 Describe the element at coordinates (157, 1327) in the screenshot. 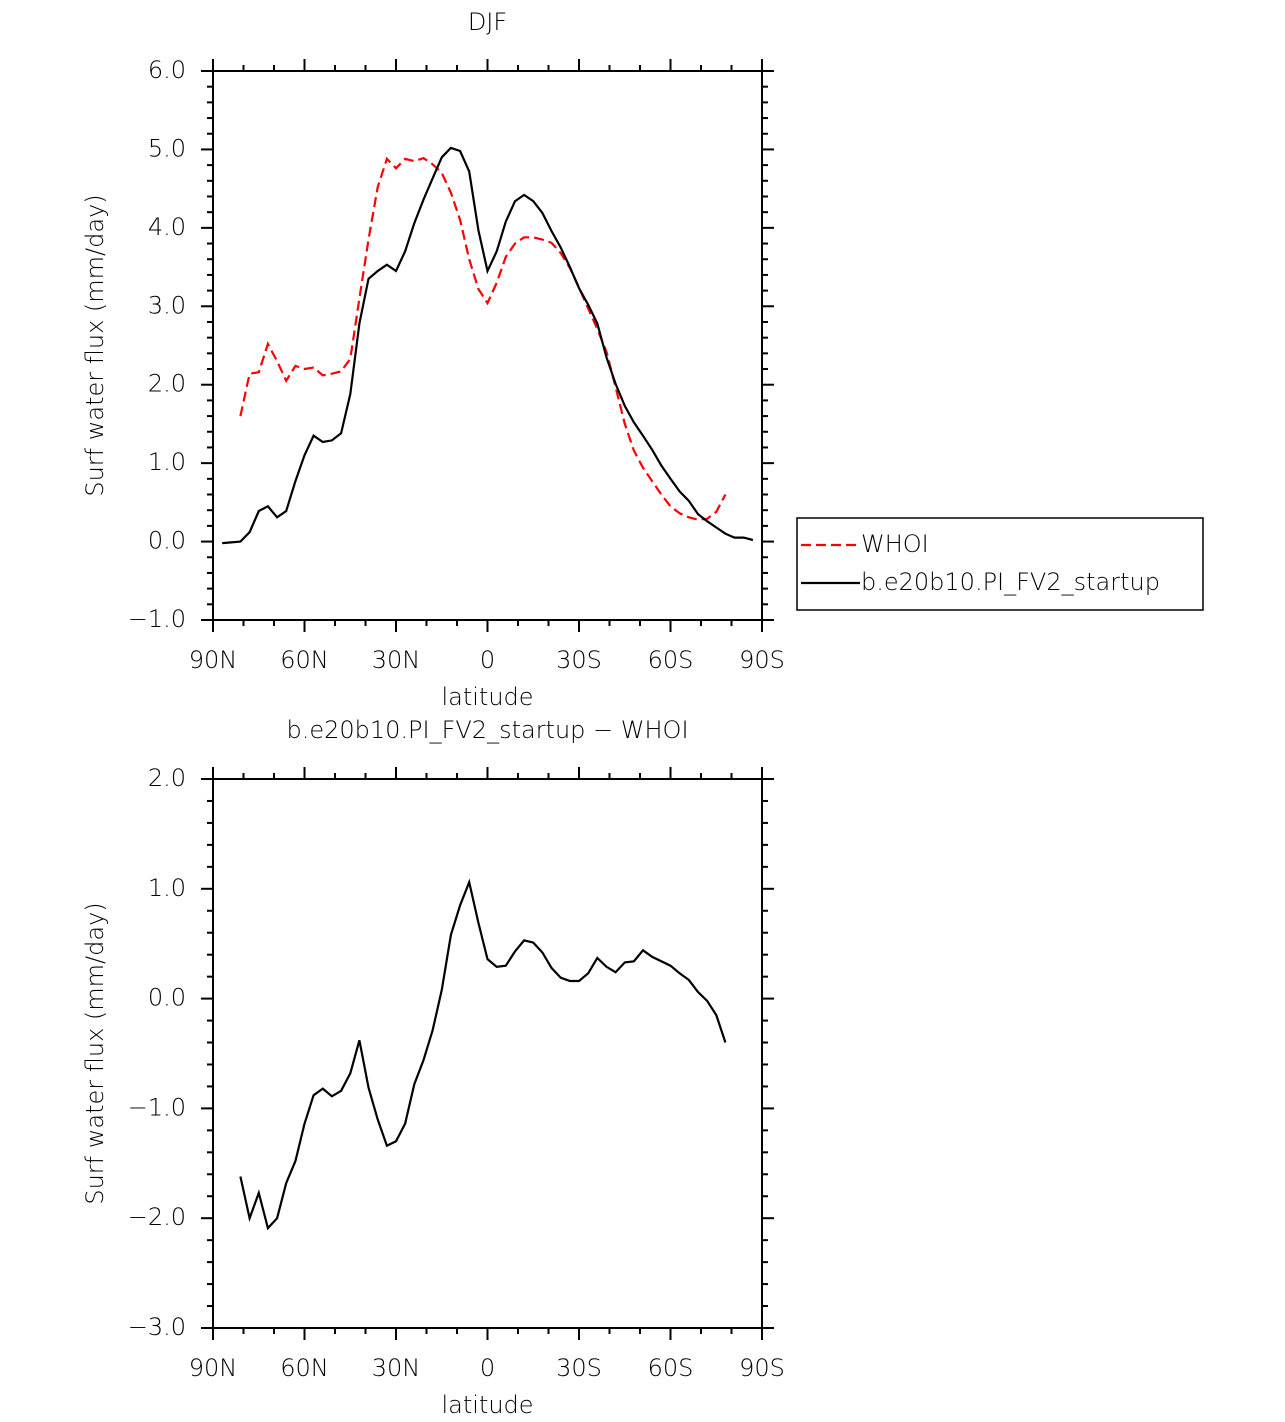

I see `y-tick-label: −3.0` at that location.